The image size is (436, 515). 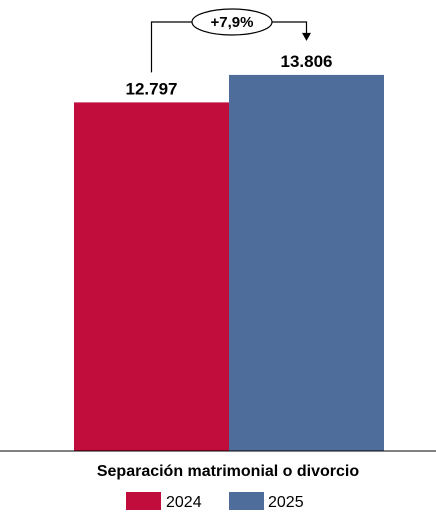 What do you see at coordinates (215, 501) in the screenshot?
I see `legend: 2024 2025` at bounding box center [215, 501].